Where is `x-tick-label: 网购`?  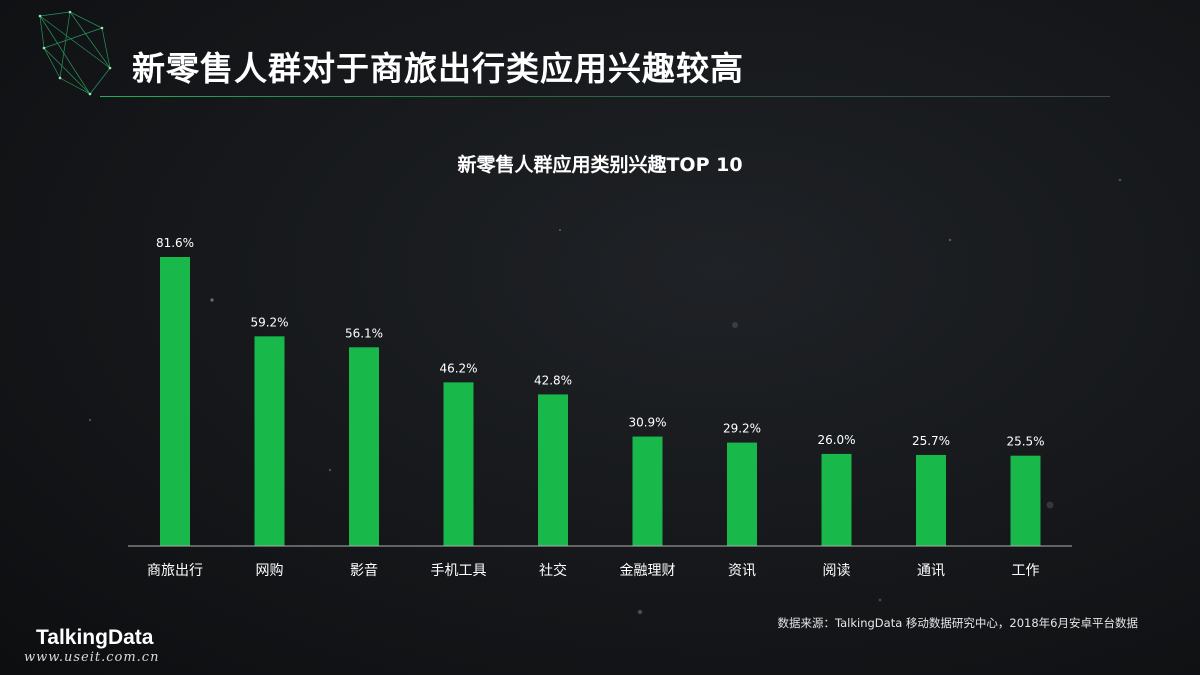 x-tick-label: 网购 is located at coordinates (270, 571).